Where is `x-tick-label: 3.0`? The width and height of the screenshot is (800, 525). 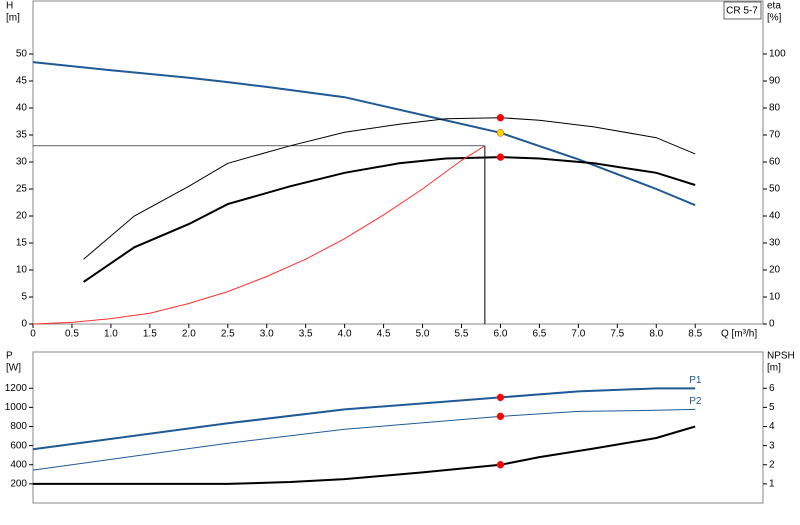
x-tick-label: 3.0 is located at coordinates (267, 334).